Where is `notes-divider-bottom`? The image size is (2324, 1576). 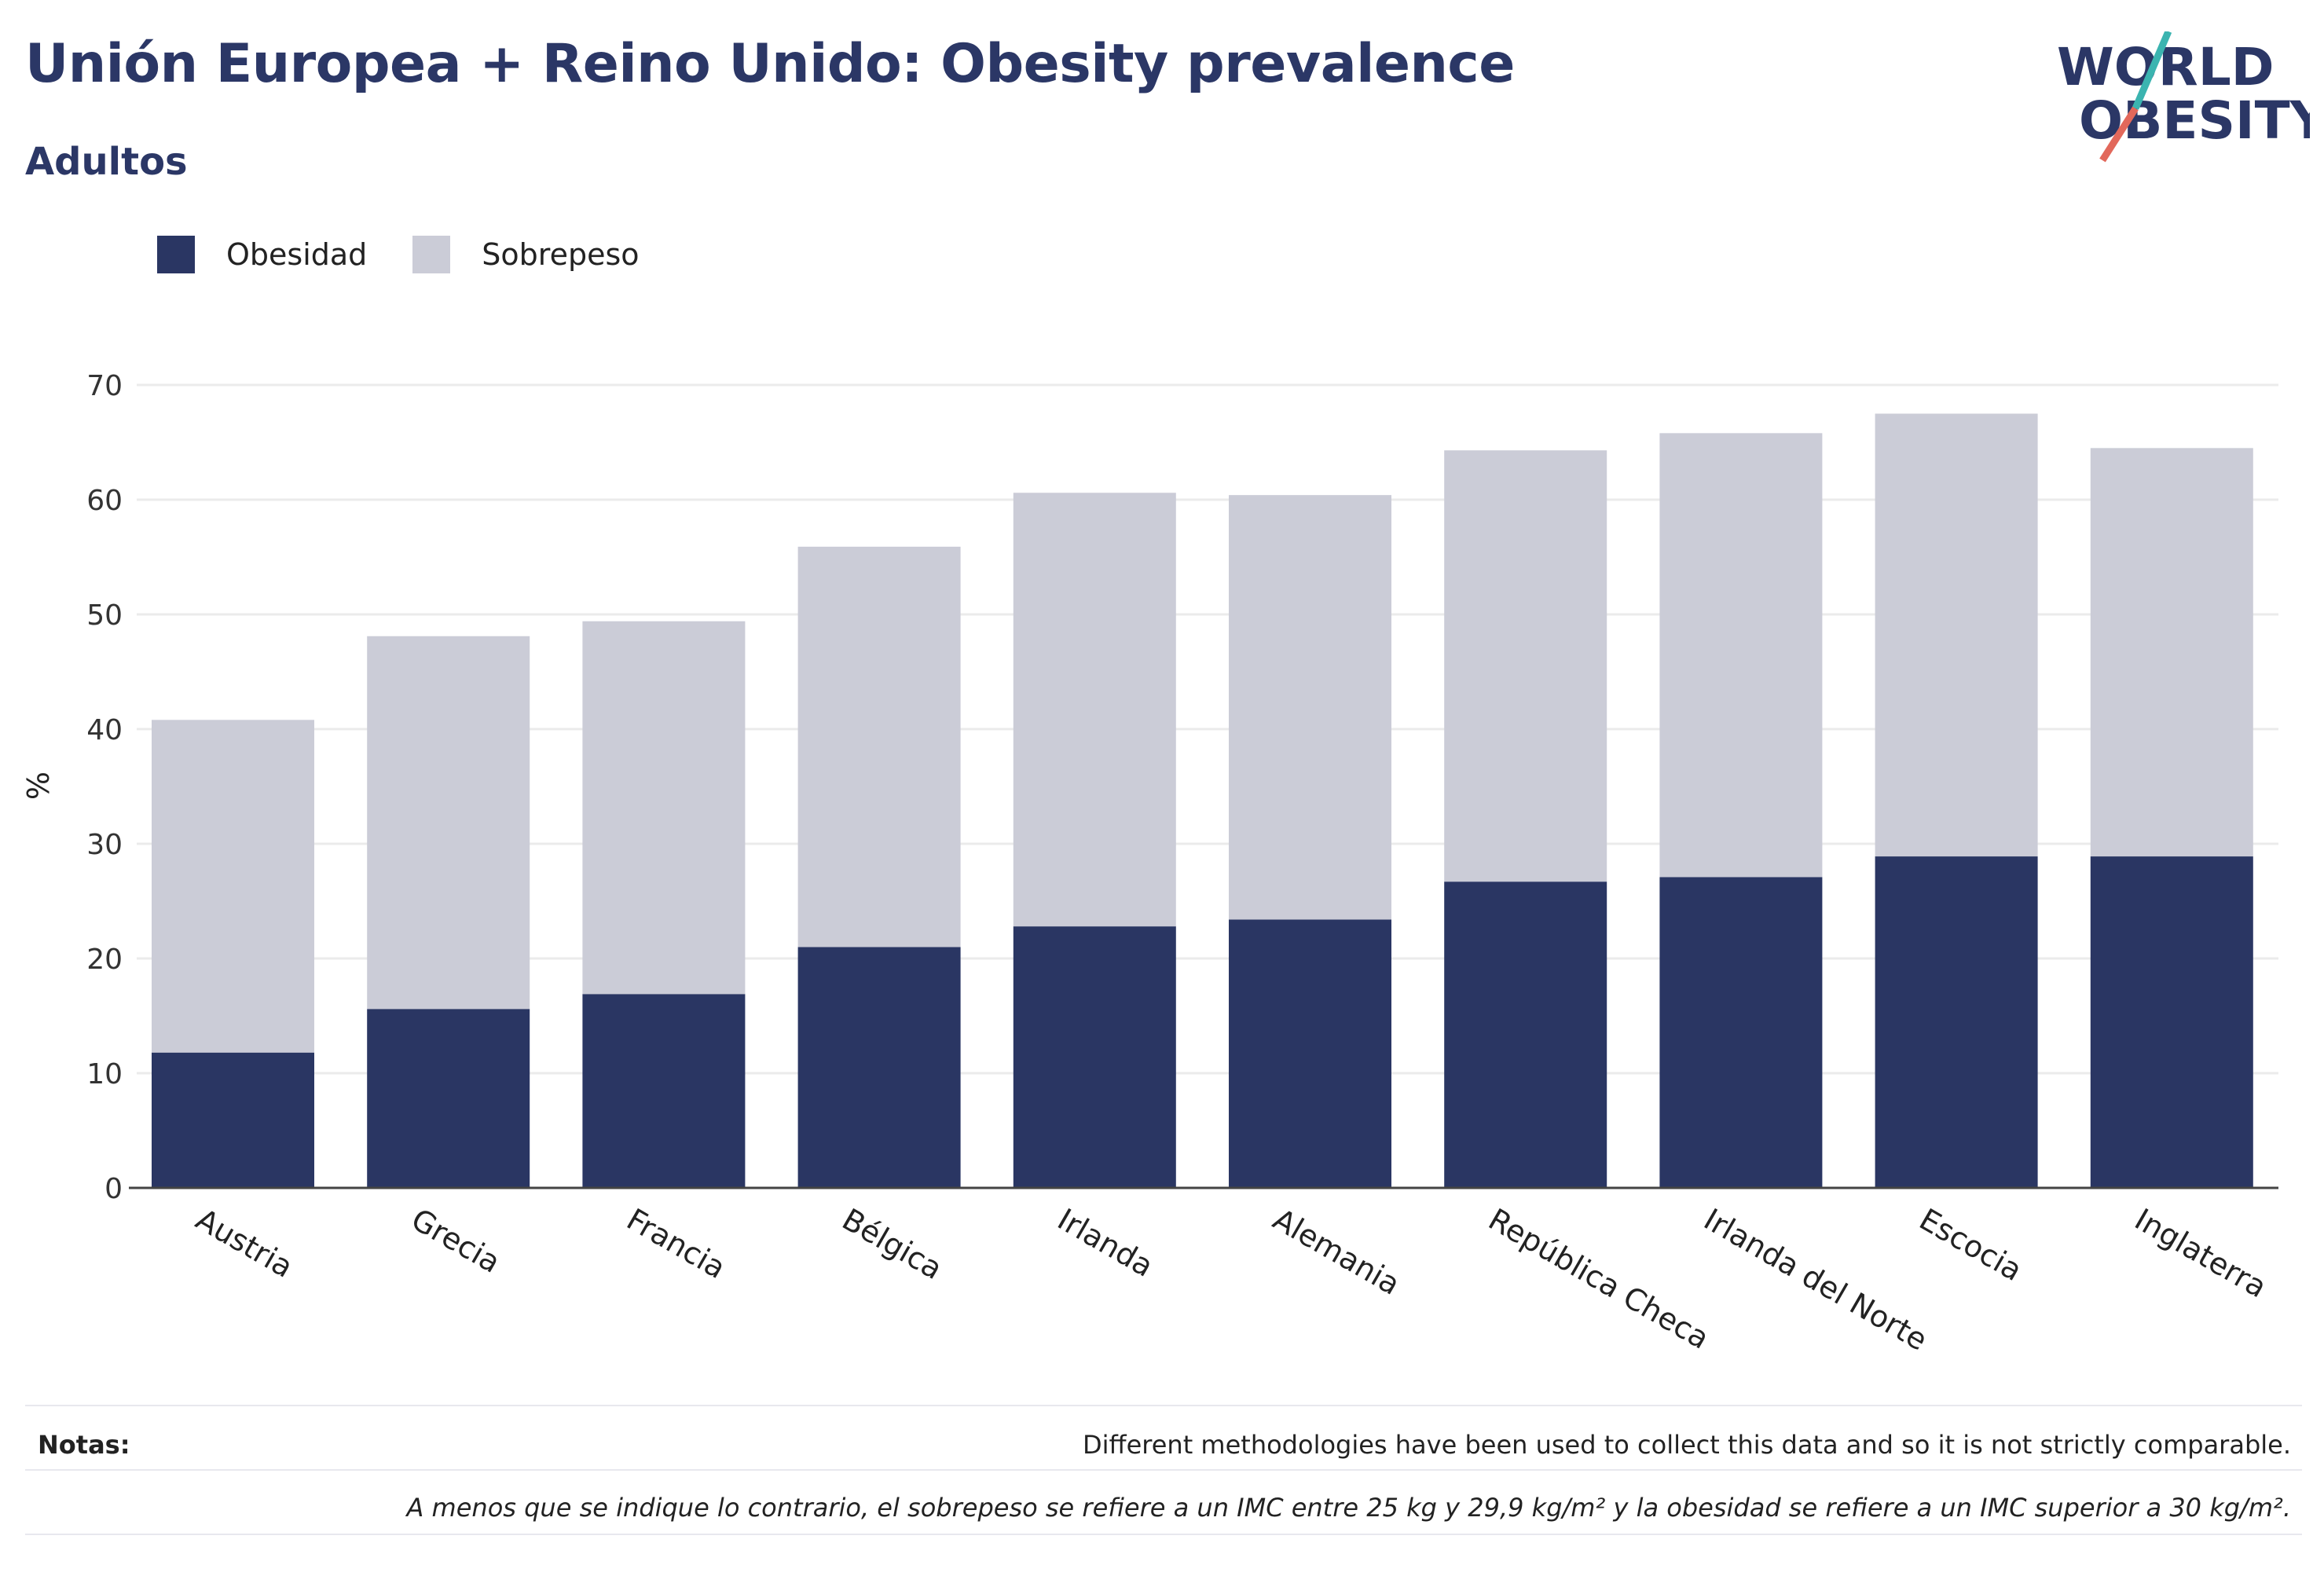
notes-divider-bottom is located at coordinates (1163, 1534).